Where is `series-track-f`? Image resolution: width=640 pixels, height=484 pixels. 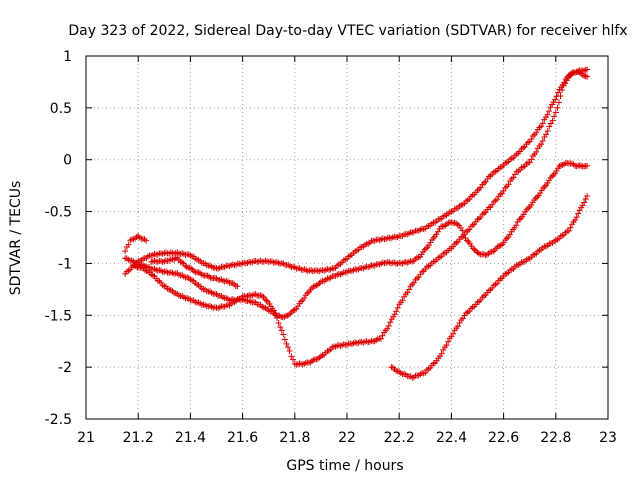
series-track-f is located at coordinates (489, 287).